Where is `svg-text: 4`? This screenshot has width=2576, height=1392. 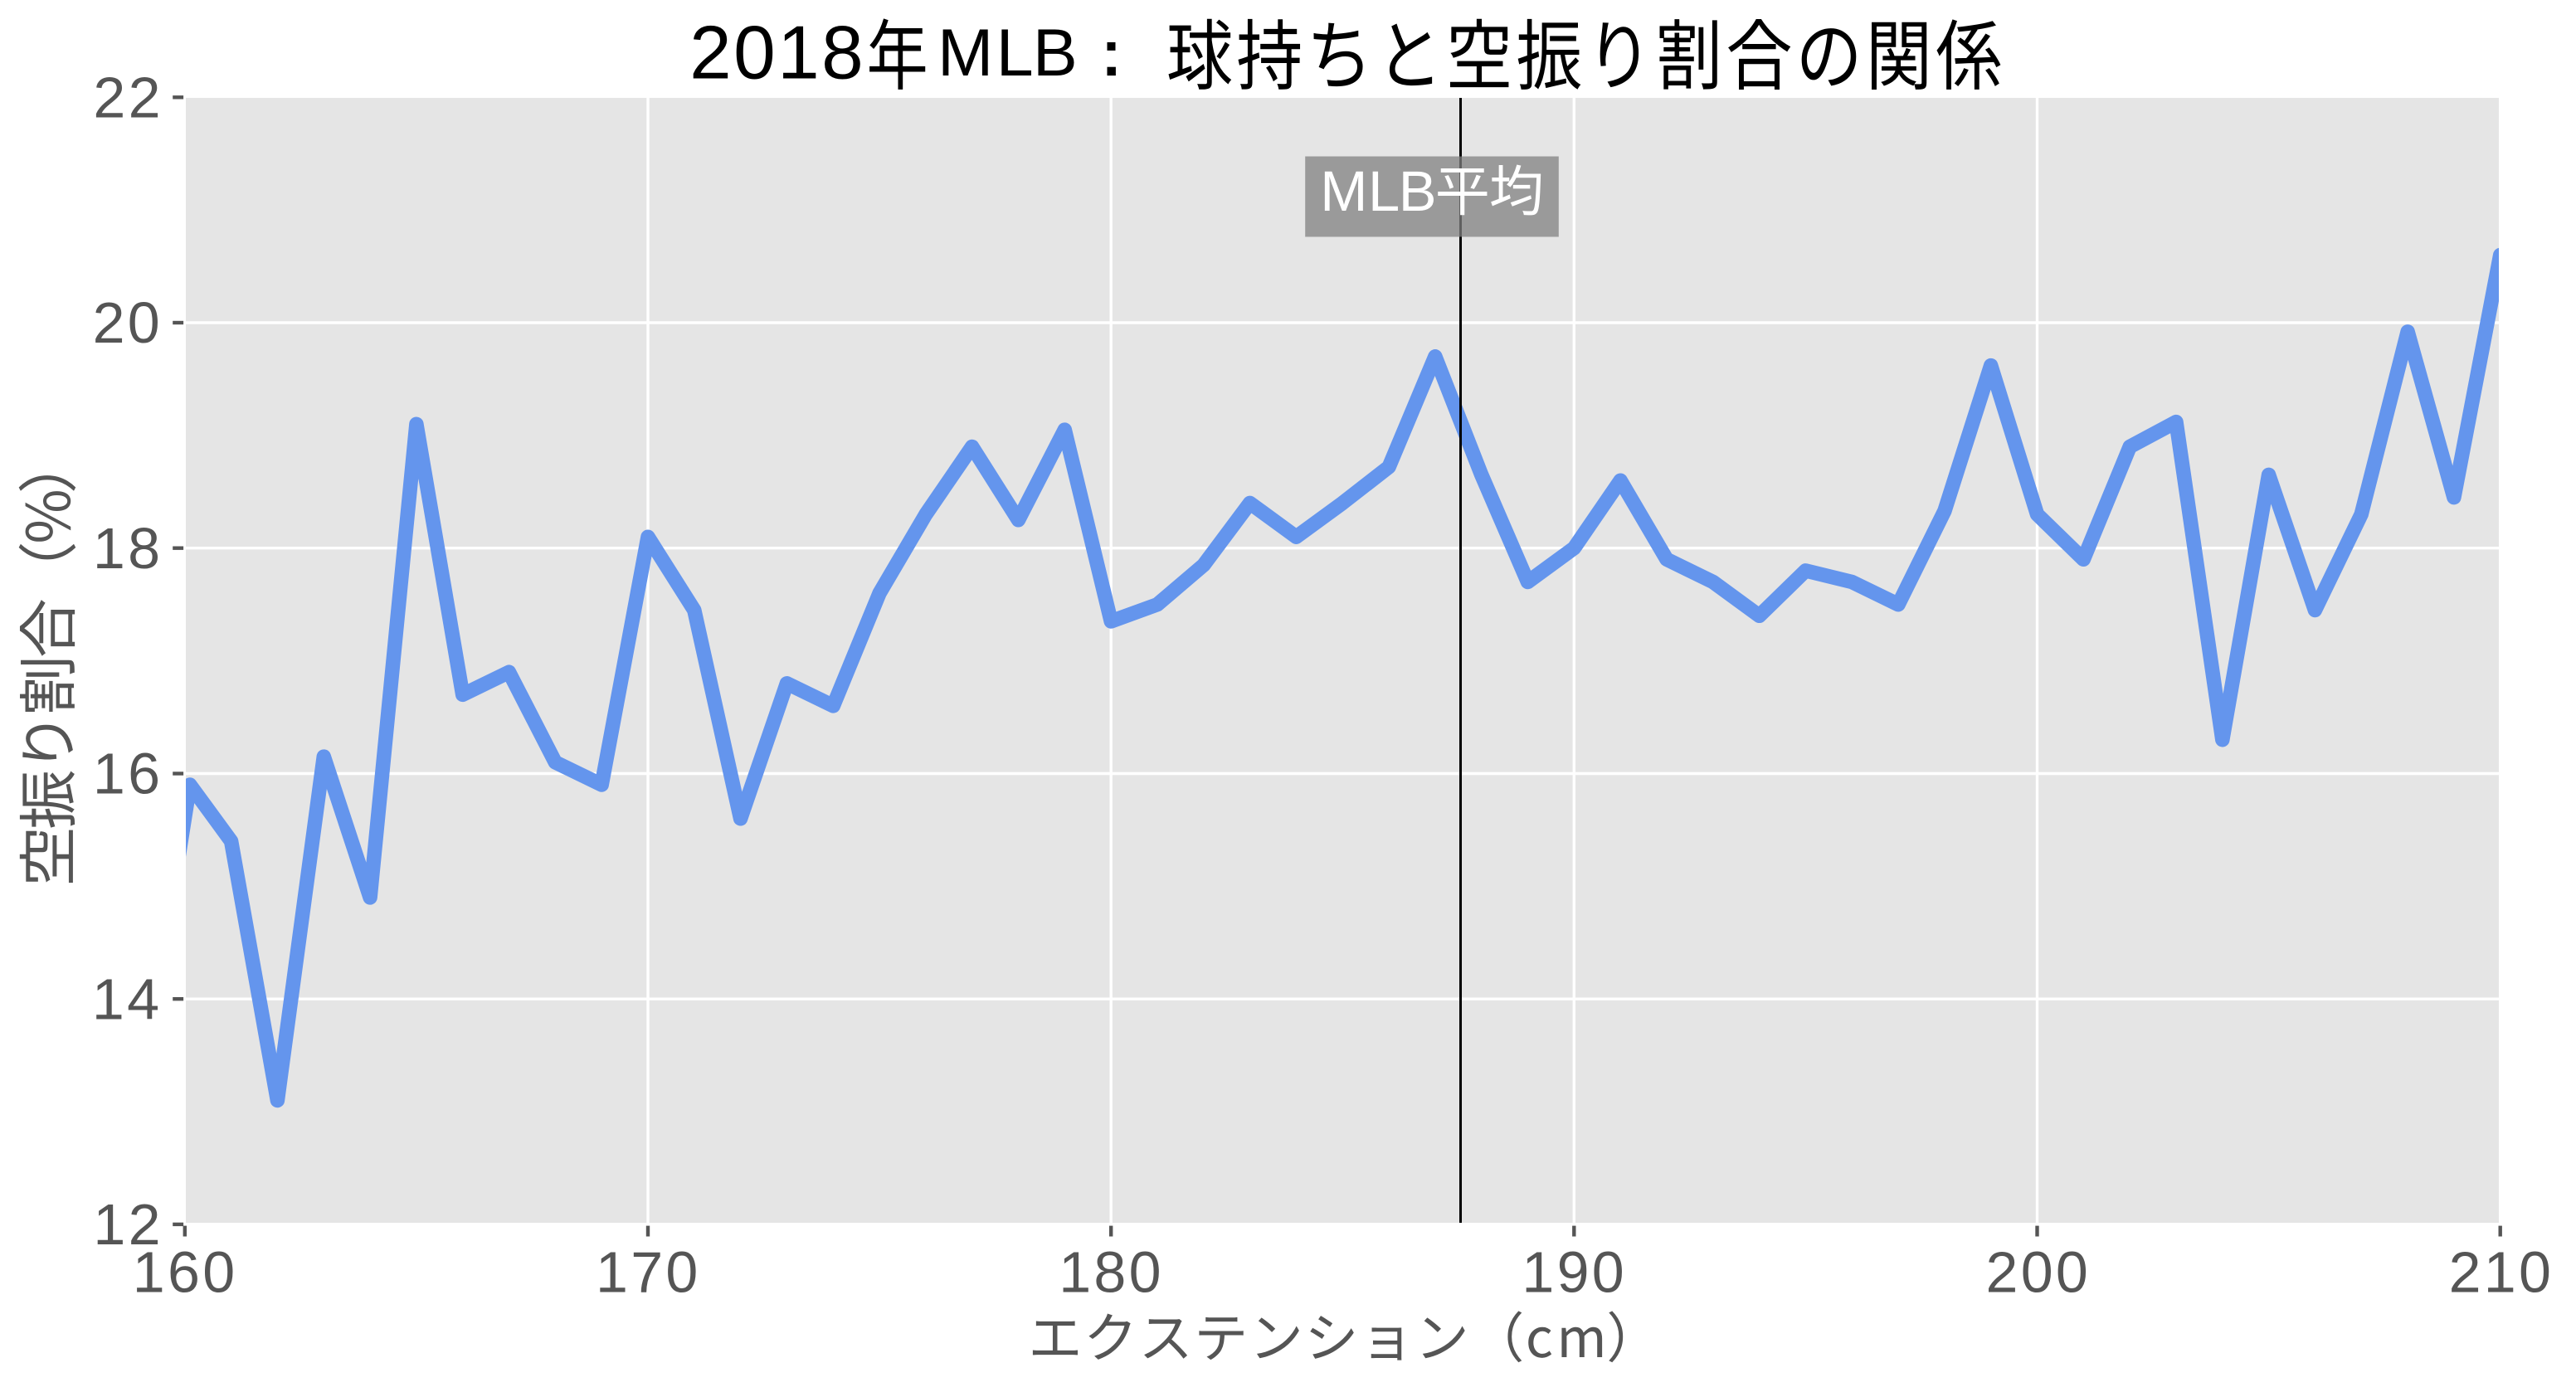 svg-text: 4 is located at coordinates (143, 999).